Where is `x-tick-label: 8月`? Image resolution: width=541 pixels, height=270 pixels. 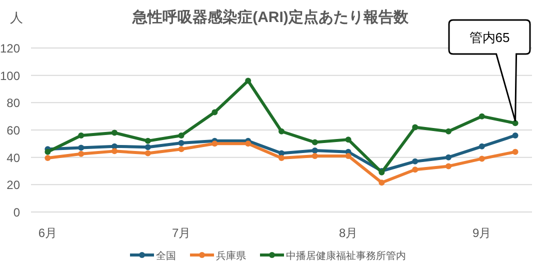
x-tick-label: 8月 is located at coordinates (348, 233).